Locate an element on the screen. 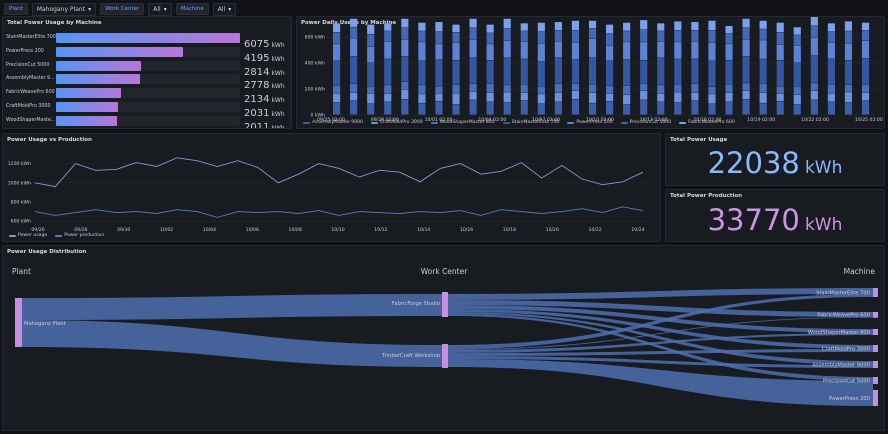  total-production-value: 33770 is located at coordinates (753, 220).